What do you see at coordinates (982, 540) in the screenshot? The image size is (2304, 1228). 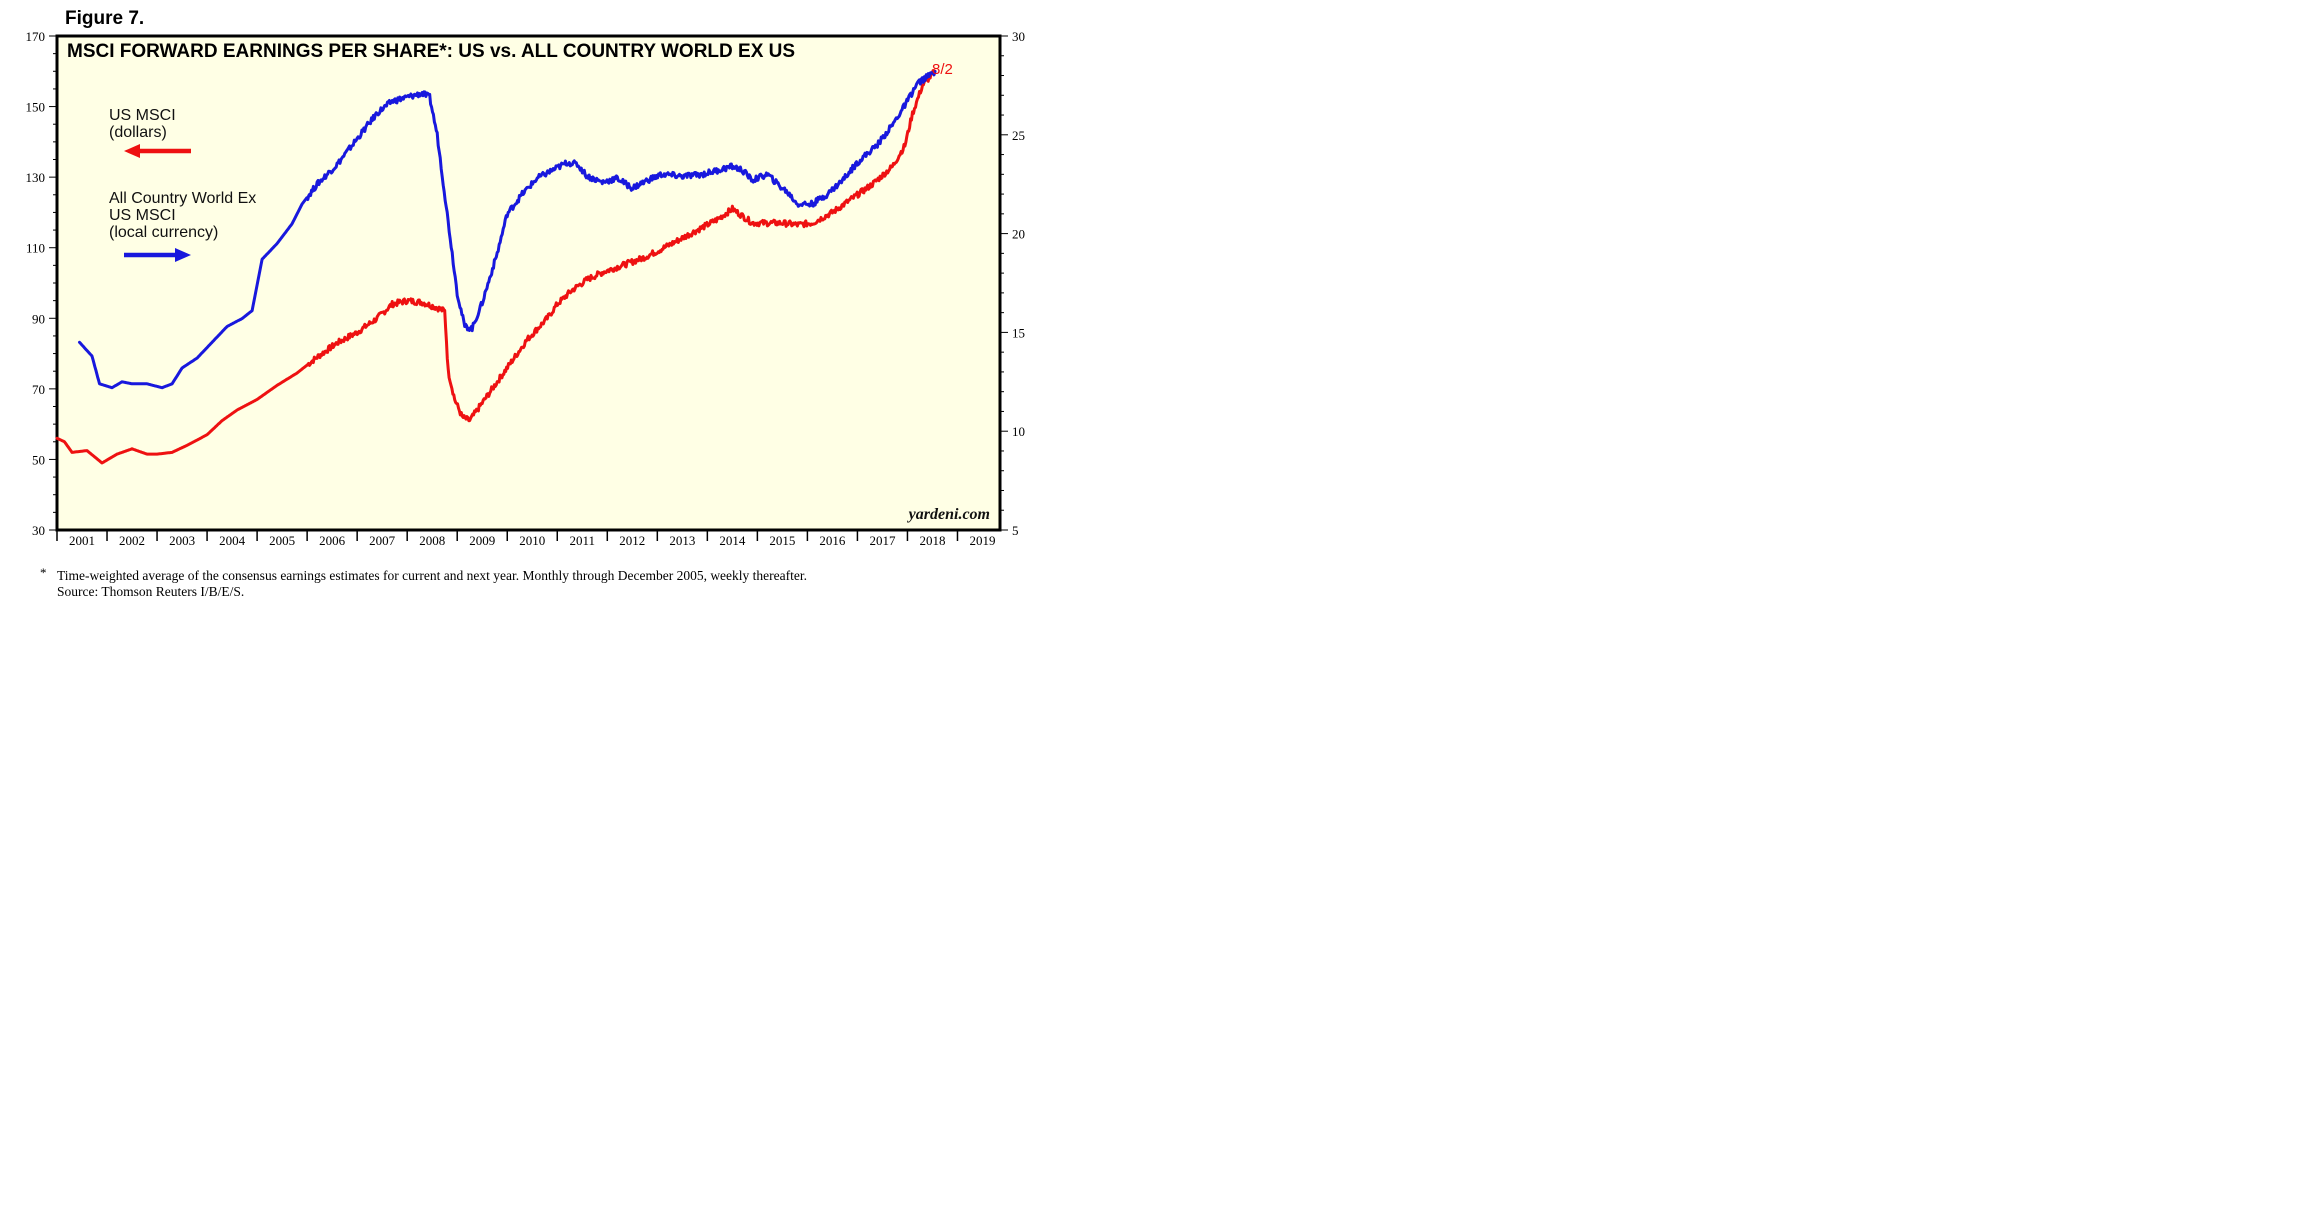 I see `x-tick-label: 2019` at bounding box center [982, 540].